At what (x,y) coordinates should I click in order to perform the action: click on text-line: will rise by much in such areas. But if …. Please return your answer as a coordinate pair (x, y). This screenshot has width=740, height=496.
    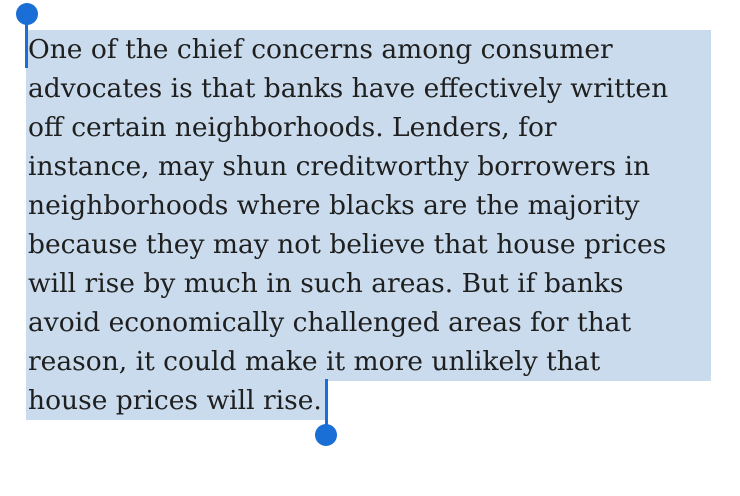
    Looking at the image, I should click on (368, 283).